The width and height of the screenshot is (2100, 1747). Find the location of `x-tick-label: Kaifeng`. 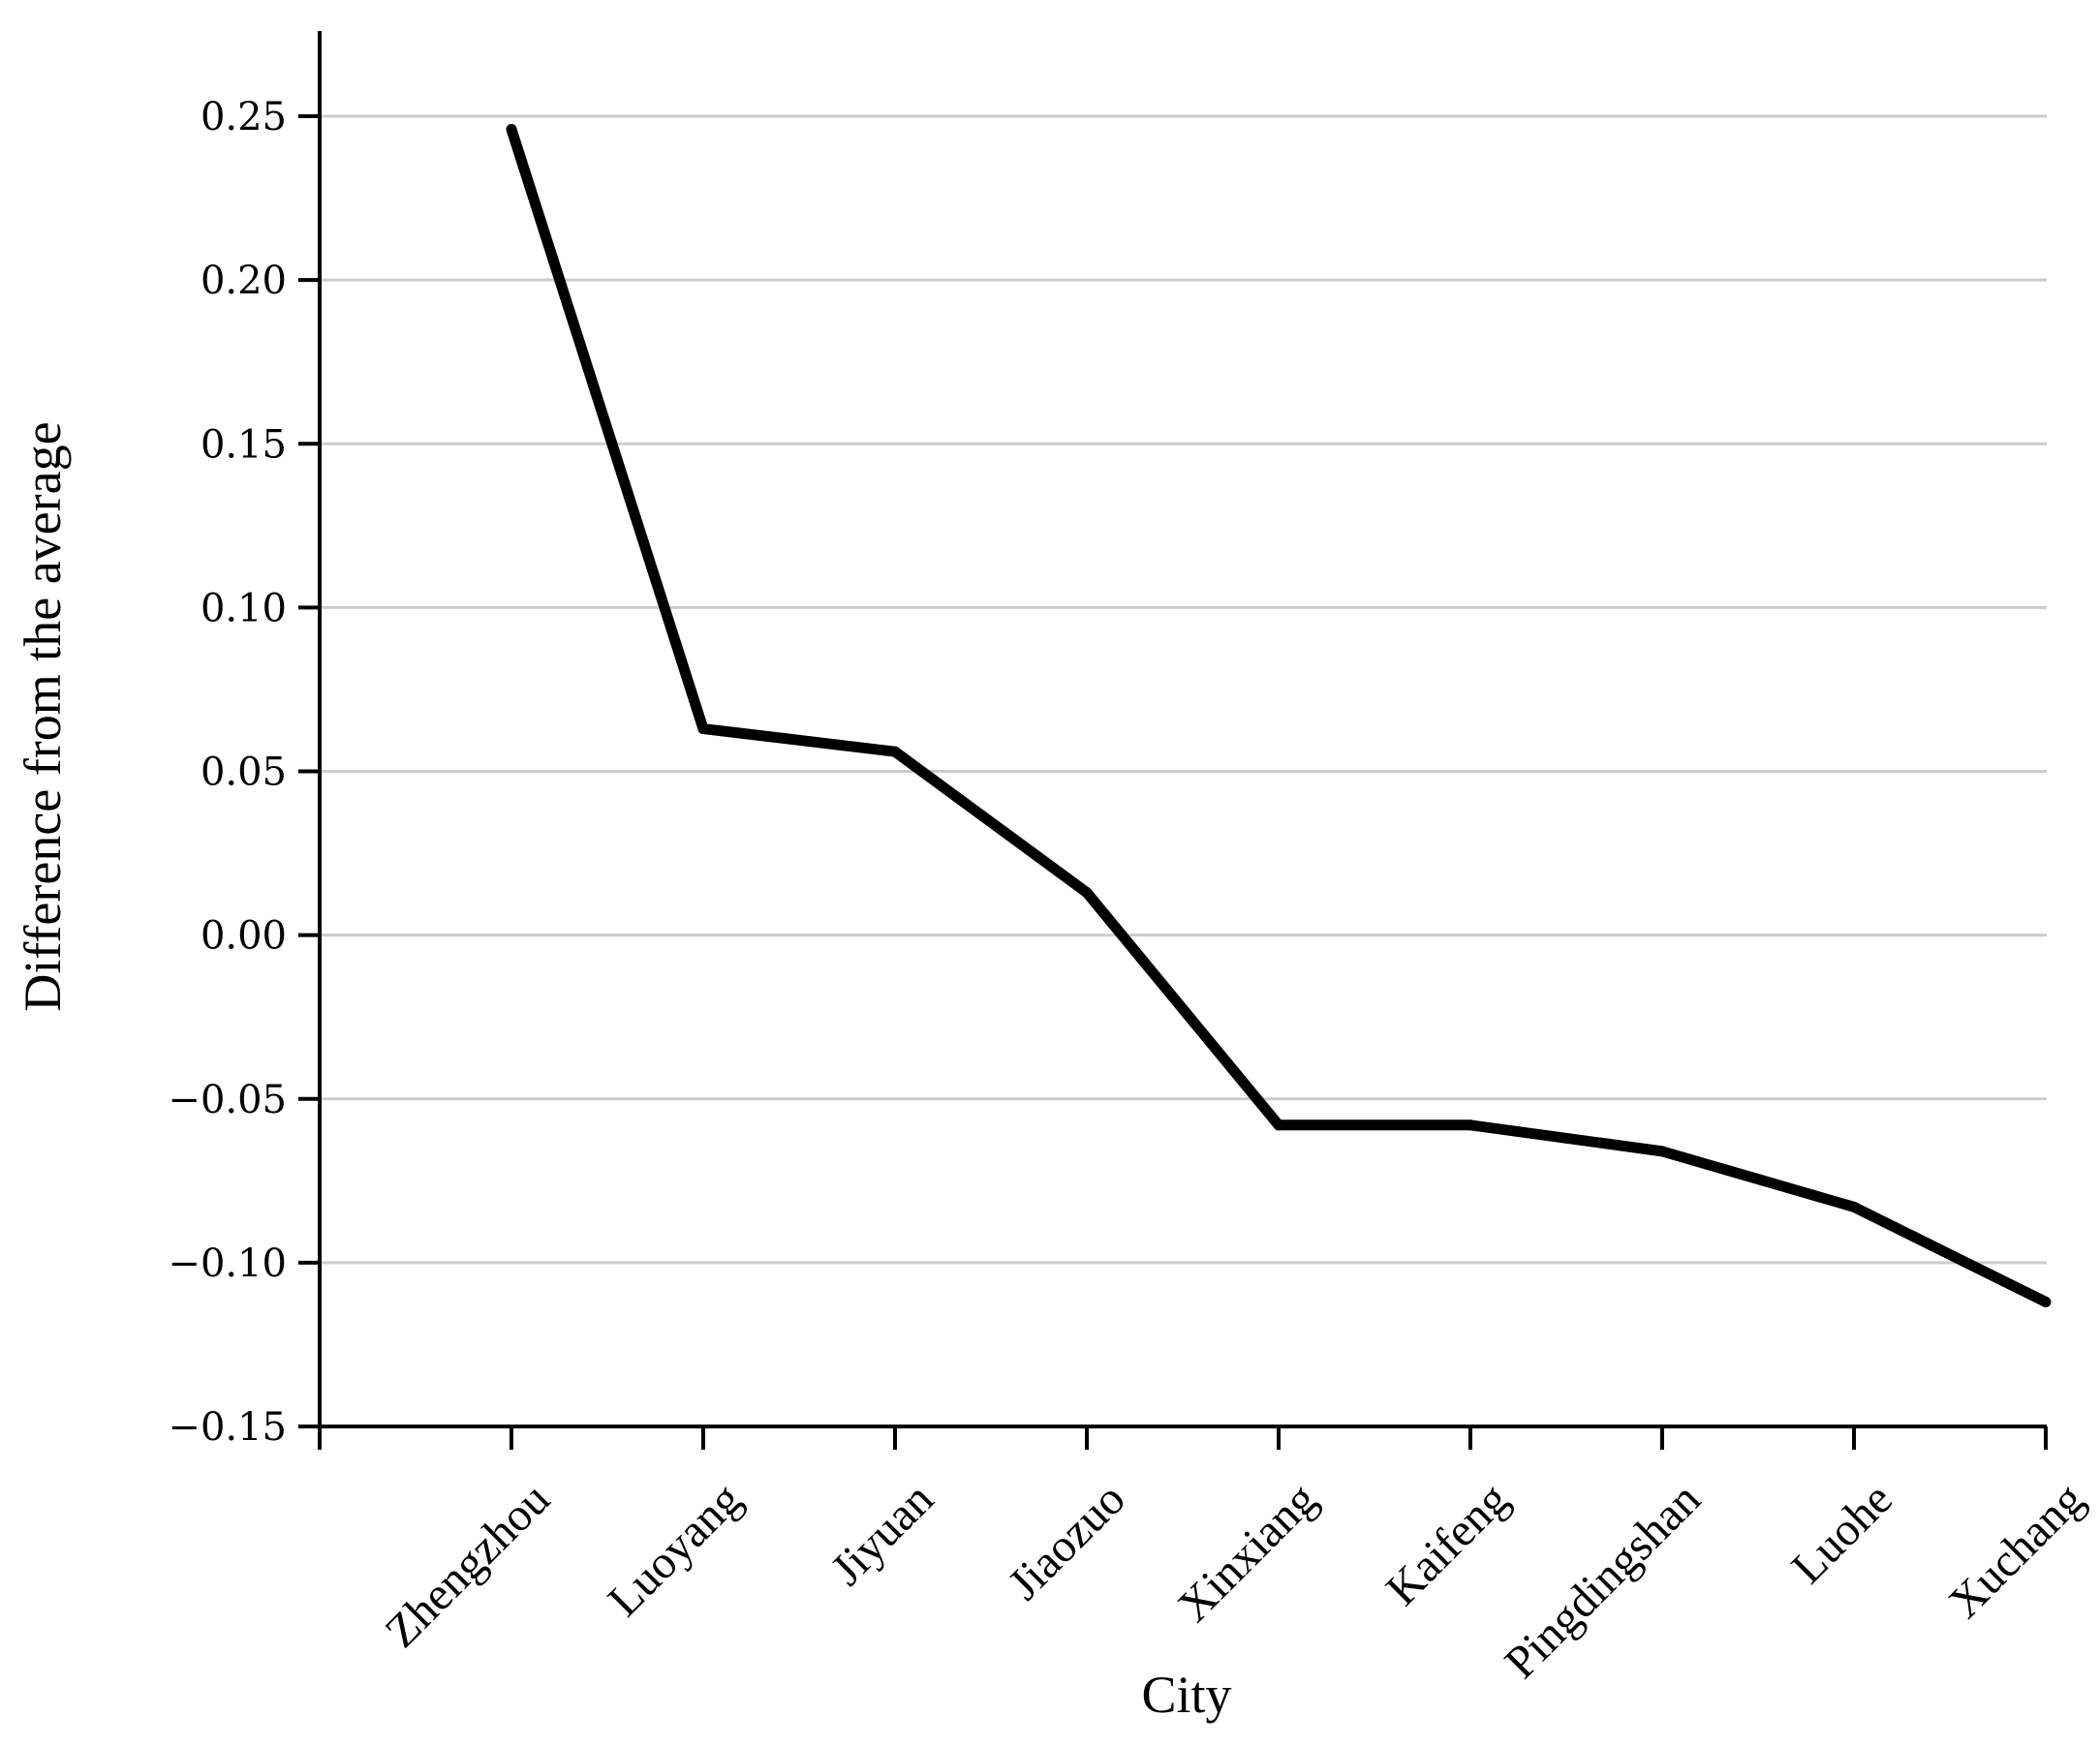

x-tick-label: Kaifeng is located at coordinates (1447, 1544).